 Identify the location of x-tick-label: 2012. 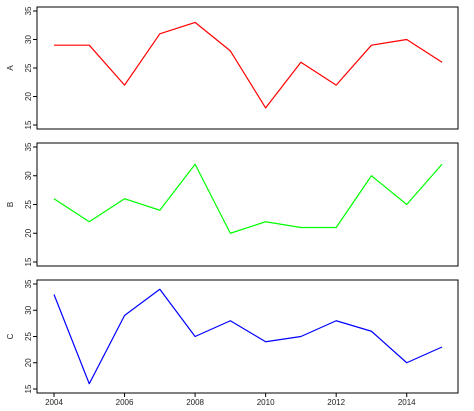
(336, 402).